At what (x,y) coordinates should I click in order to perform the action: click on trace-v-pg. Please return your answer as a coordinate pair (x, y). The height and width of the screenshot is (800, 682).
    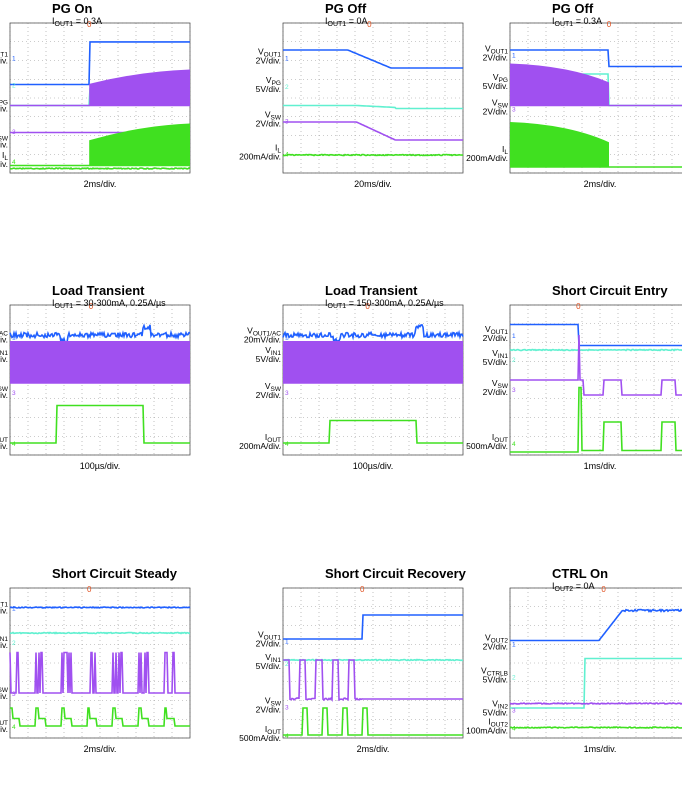
    Looking at the image, I should click on (373, 107).